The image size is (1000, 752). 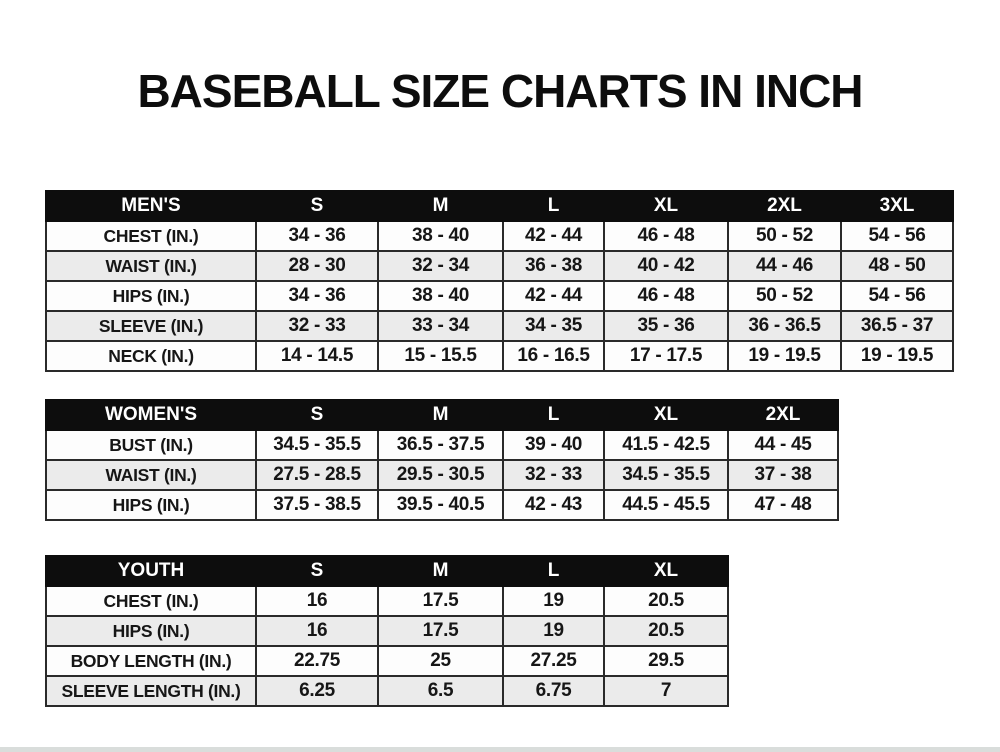 I want to click on size-value-cell: 29.5 - 30.5, so click(x=440, y=475).